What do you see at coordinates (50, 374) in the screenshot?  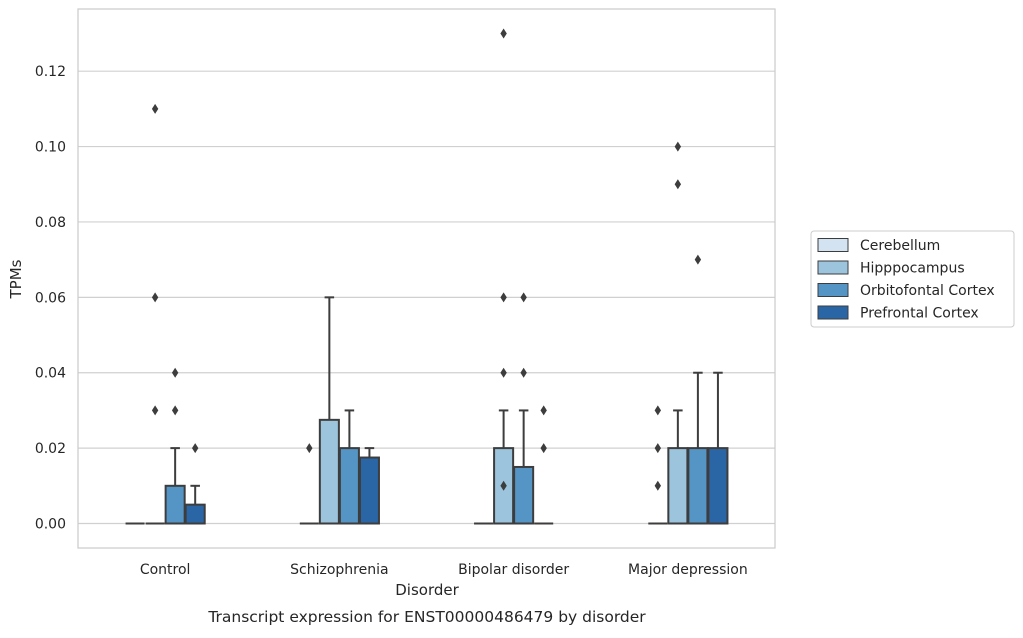 I see `y-tick-label: 0.04` at bounding box center [50, 374].